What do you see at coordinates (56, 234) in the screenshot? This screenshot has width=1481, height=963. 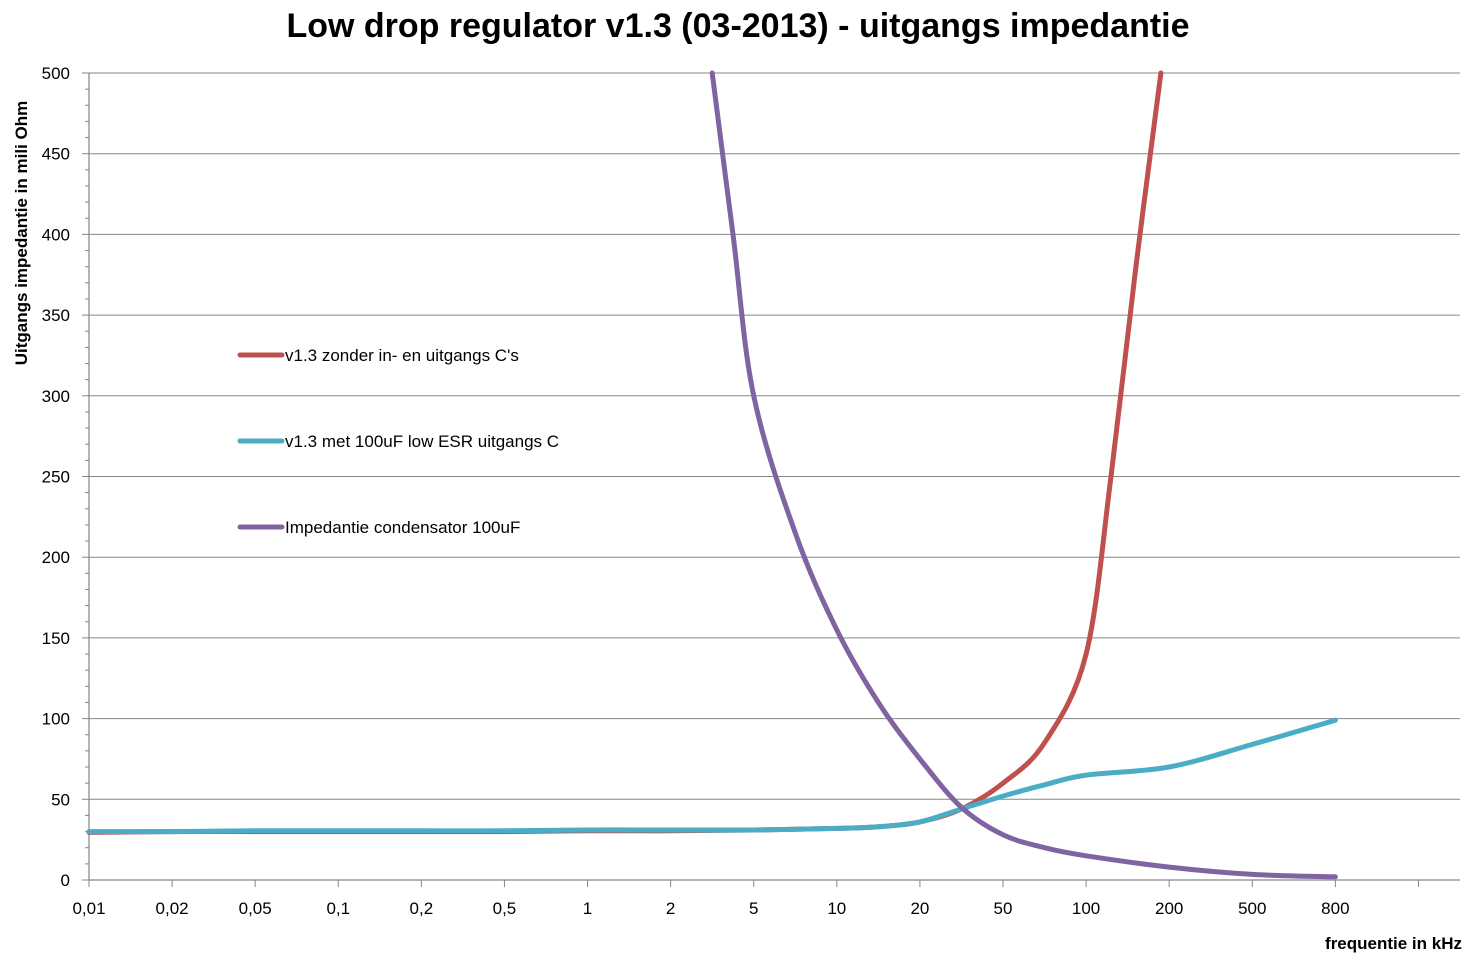 I see `y-tick-label: 400` at bounding box center [56, 234].